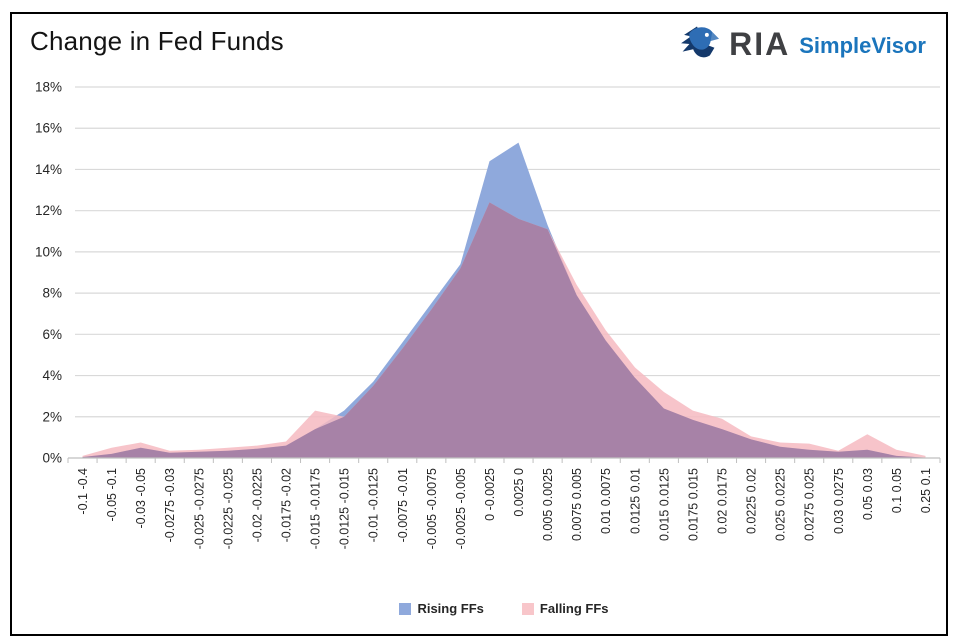 The width and height of the screenshot is (958, 644). I want to click on svg-text: 0.0275 0.025, so click(810, 504).